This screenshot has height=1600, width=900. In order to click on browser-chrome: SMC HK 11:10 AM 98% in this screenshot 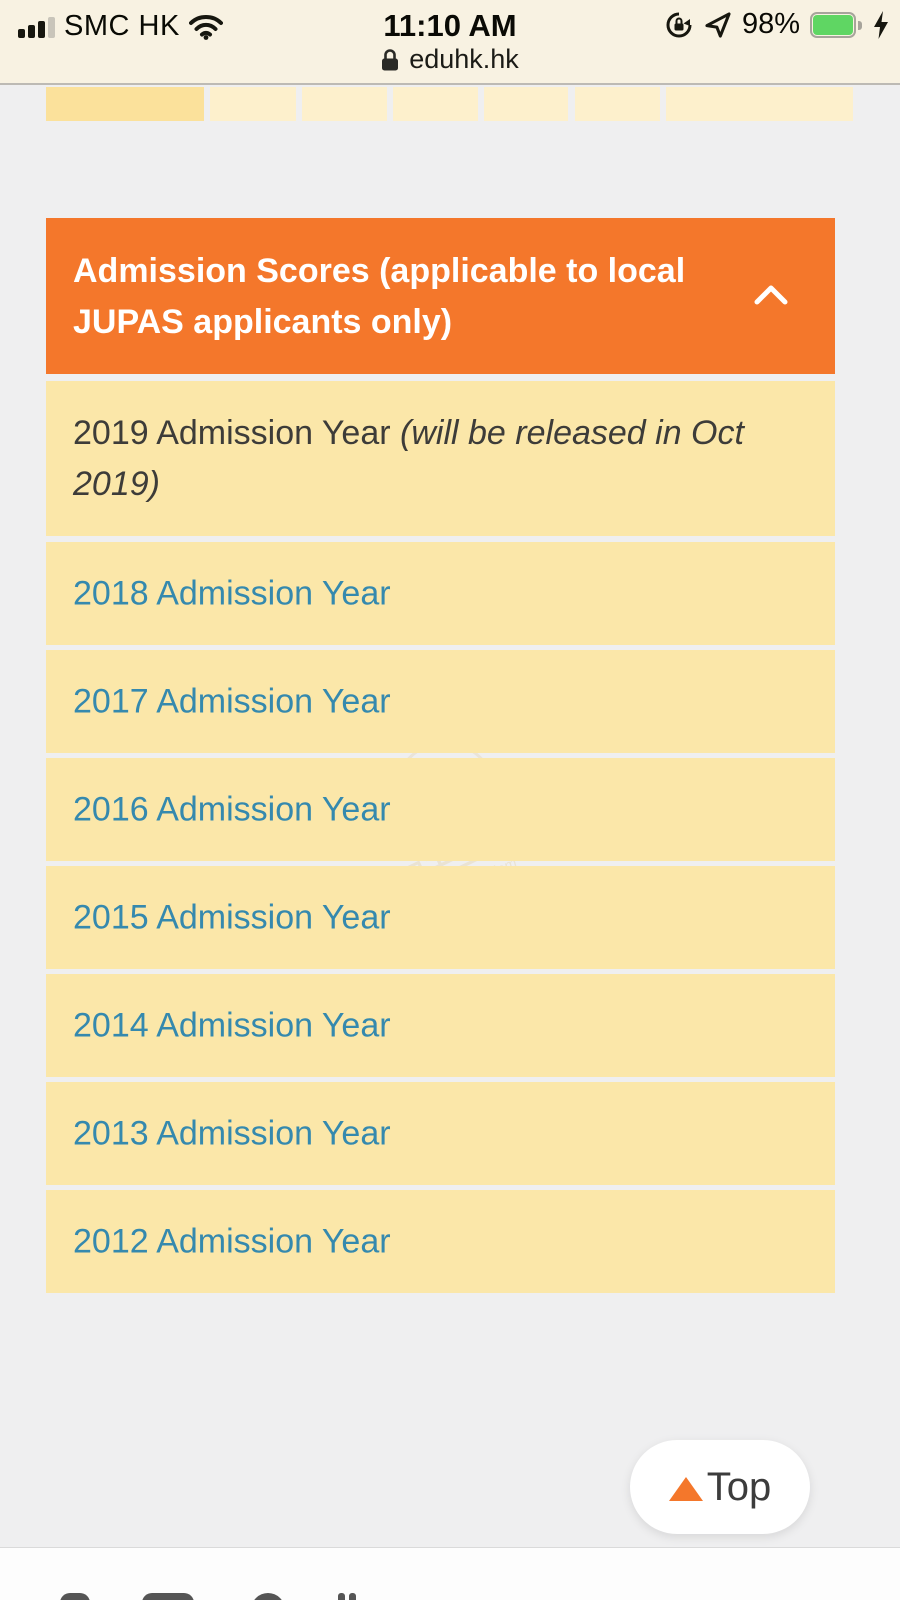, I will do `click(450, 42)`.